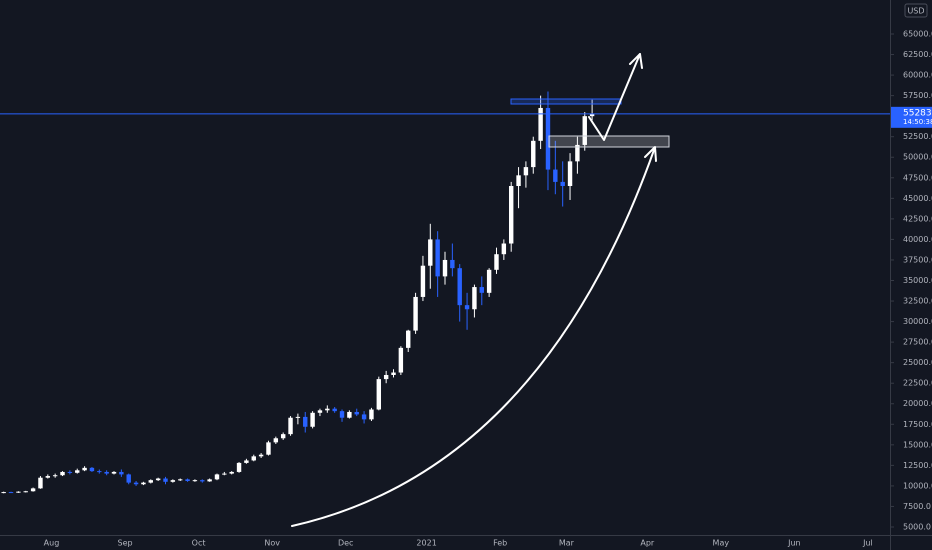 The width and height of the screenshot is (932, 550). Describe the element at coordinates (647, 543) in the screenshot. I see `x-tick-label: Apr` at that location.